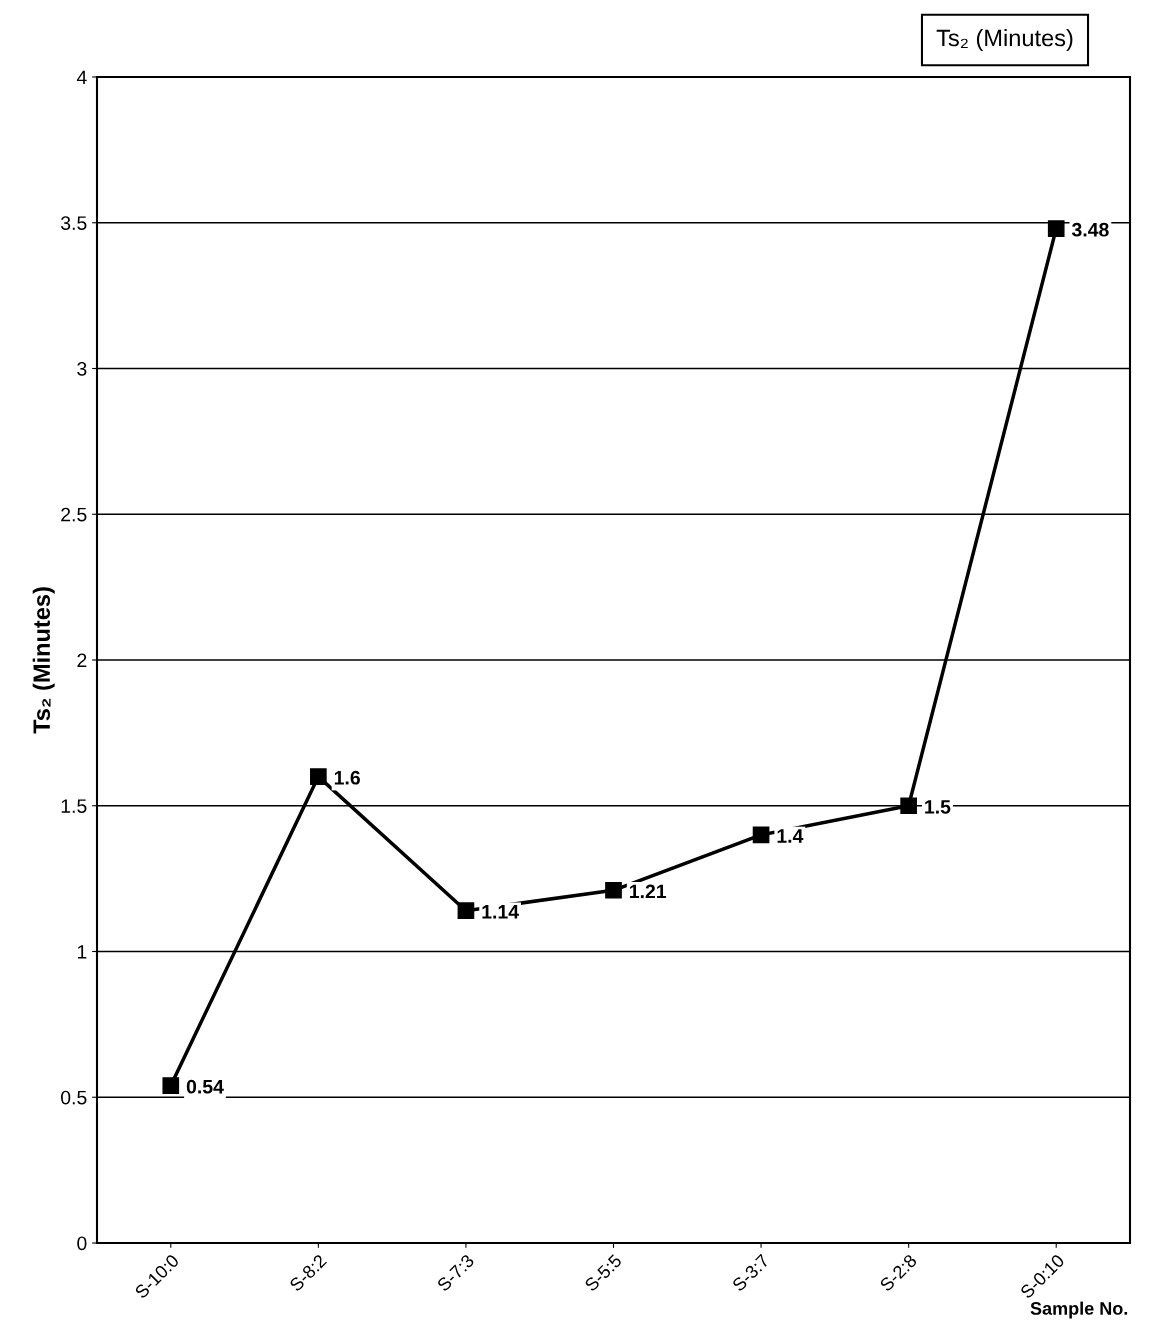 This screenshot has height=1328, width=1150. Describe the element at coordinates (43, 660) in the screenshot. I see `y-axis-title: Ts₂ (Minutes)` at that location.